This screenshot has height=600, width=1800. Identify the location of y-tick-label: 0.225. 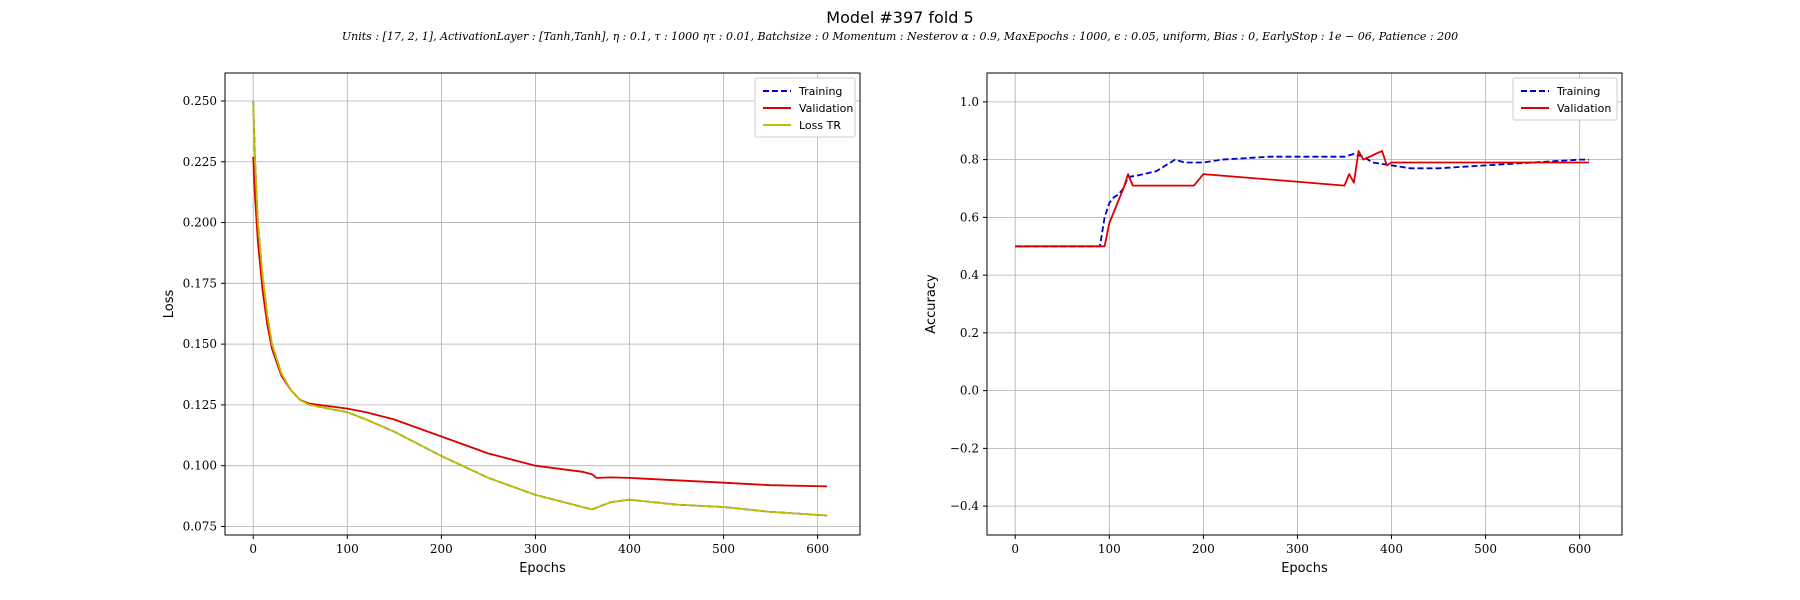
(200, 162).